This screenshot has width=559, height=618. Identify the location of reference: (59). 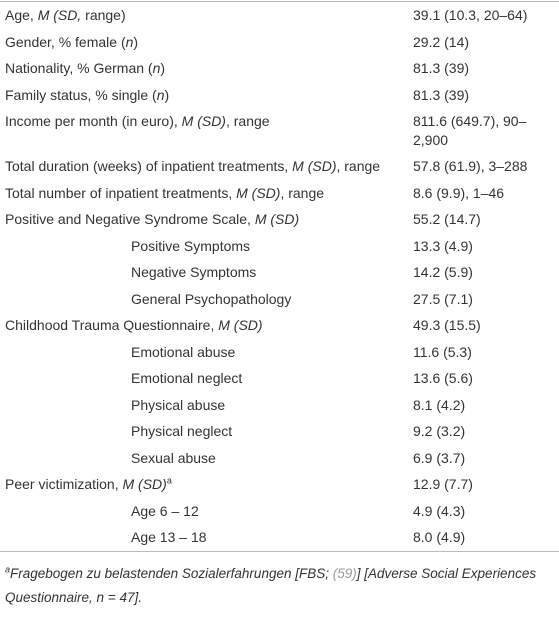
(344, 573).